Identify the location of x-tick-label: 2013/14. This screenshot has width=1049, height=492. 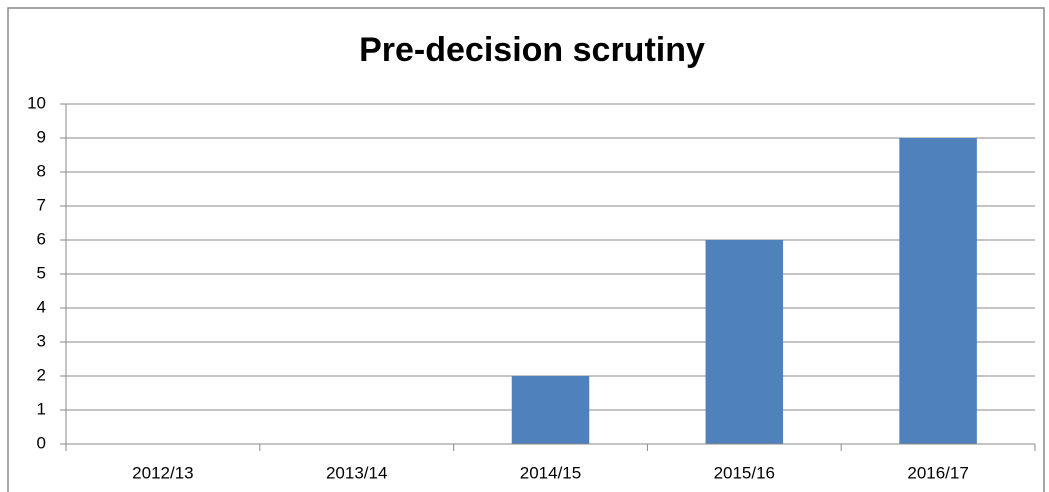
(356, 472).